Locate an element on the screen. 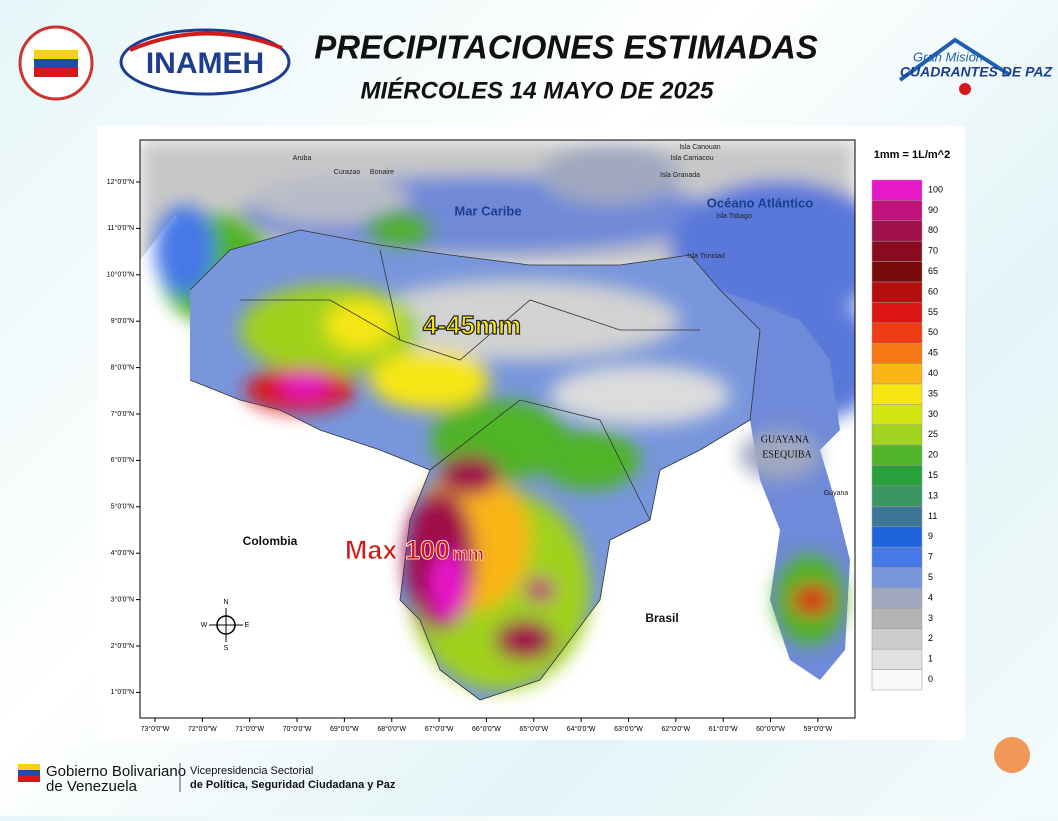 This screenshot has width=1058, height=821. country-label: Colombia is located at coordinates (270, 541).